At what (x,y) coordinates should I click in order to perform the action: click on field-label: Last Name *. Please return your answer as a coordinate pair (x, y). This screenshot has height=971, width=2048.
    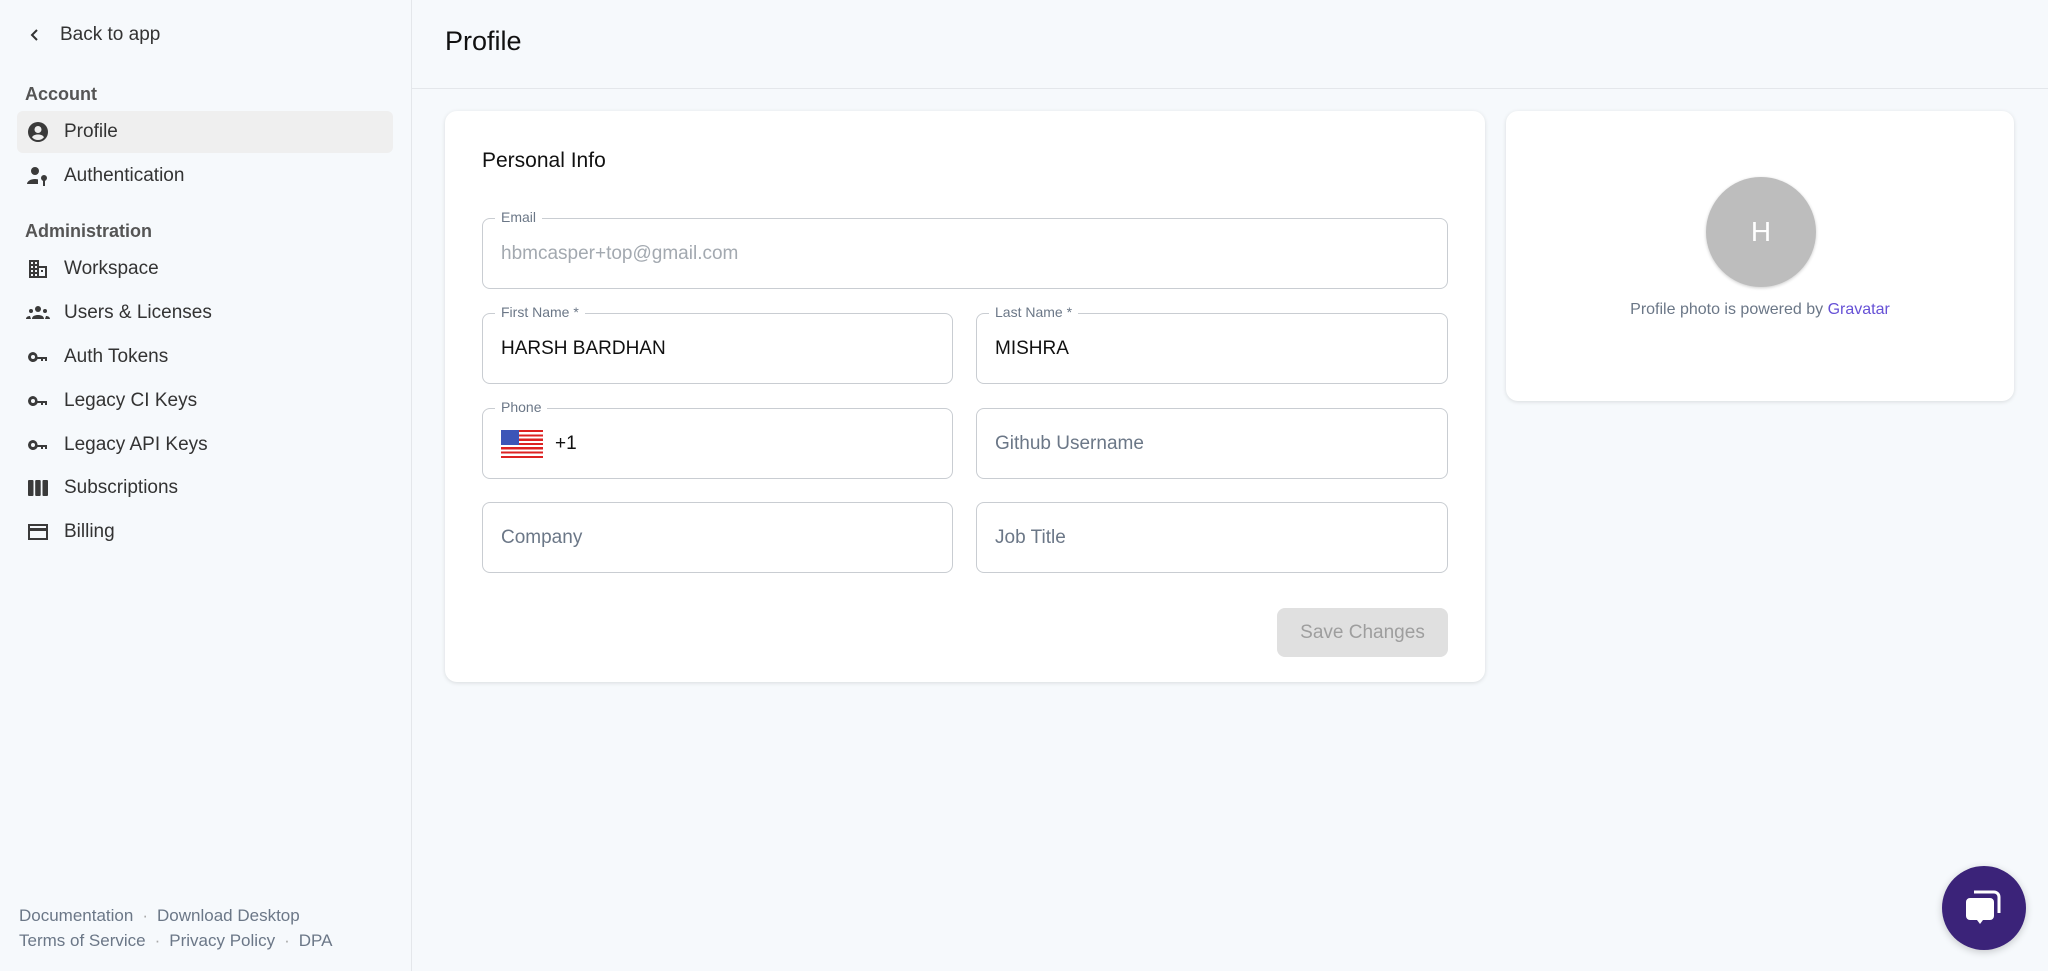
    Looking at the image, I should click on (1034, 312).